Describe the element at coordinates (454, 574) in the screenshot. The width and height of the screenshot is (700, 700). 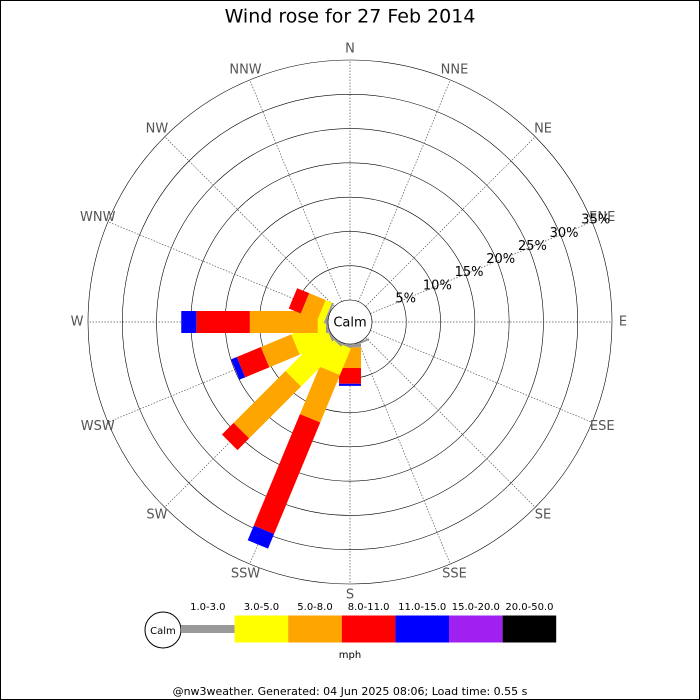
I see `direction-label: SSE` at that location.